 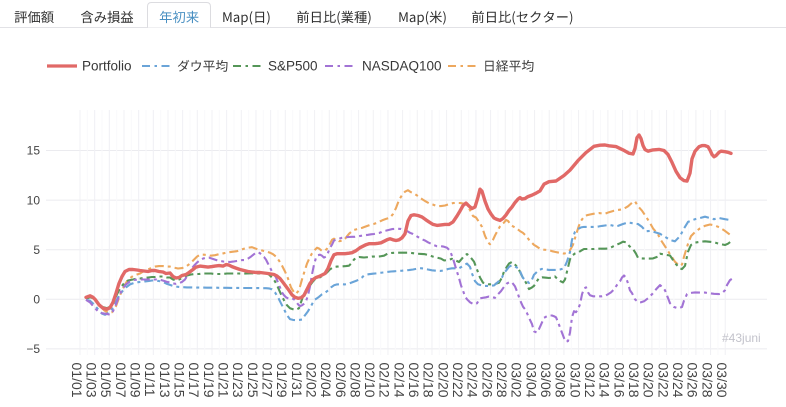 What do you see at coordinates (429, 380) in the screenshot?
I see `svg-text: 02/18` at bounding box center [429, 380].